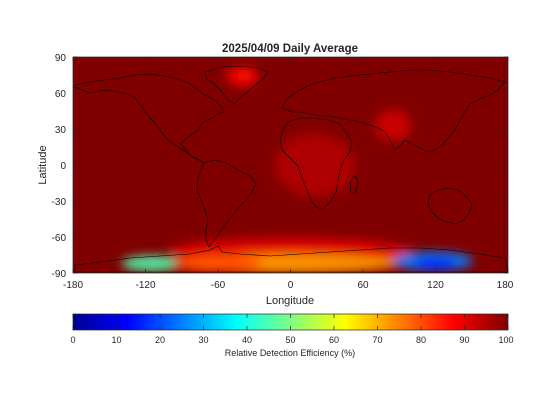 Image resolution: width=560 pixels, height=420 pixels. I want to click on coastline-africa, so click(316, 164).